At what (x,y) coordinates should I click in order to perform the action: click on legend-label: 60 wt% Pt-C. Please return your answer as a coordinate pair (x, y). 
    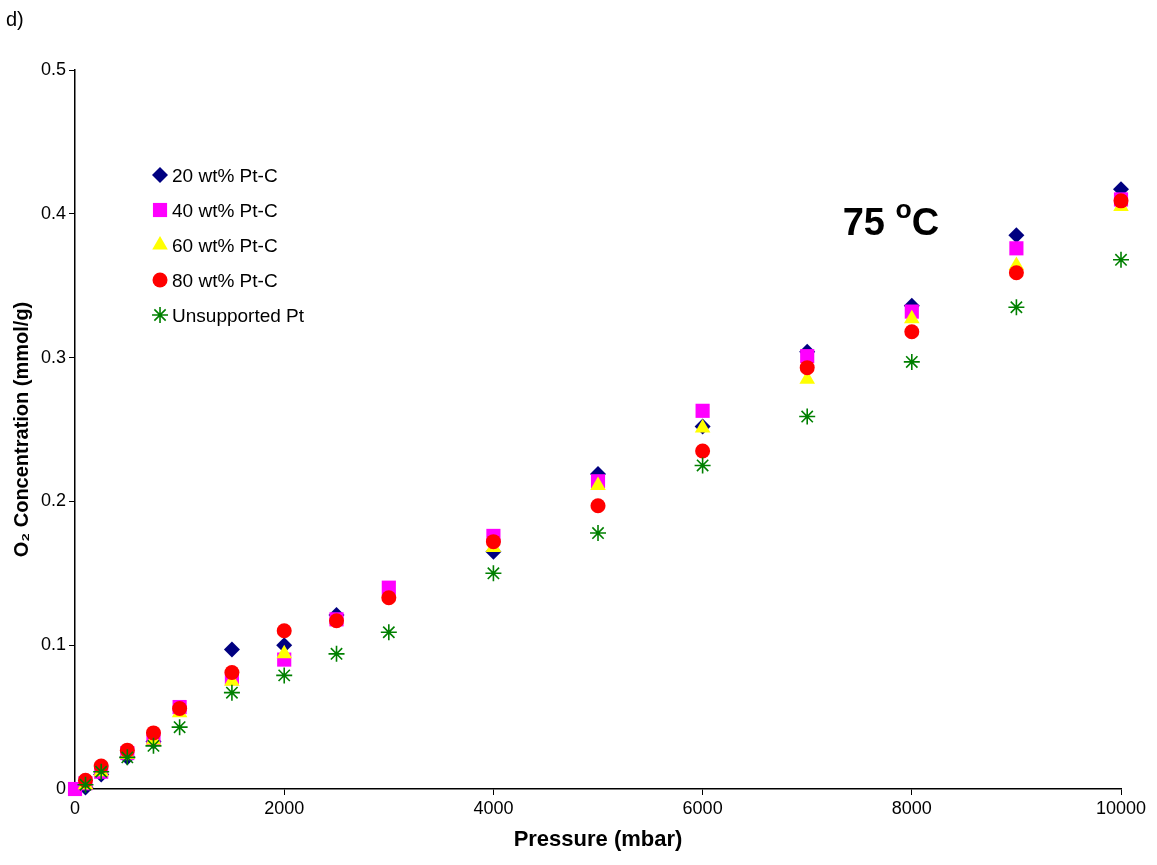
    Looking at the image, I should click on (225, 245).